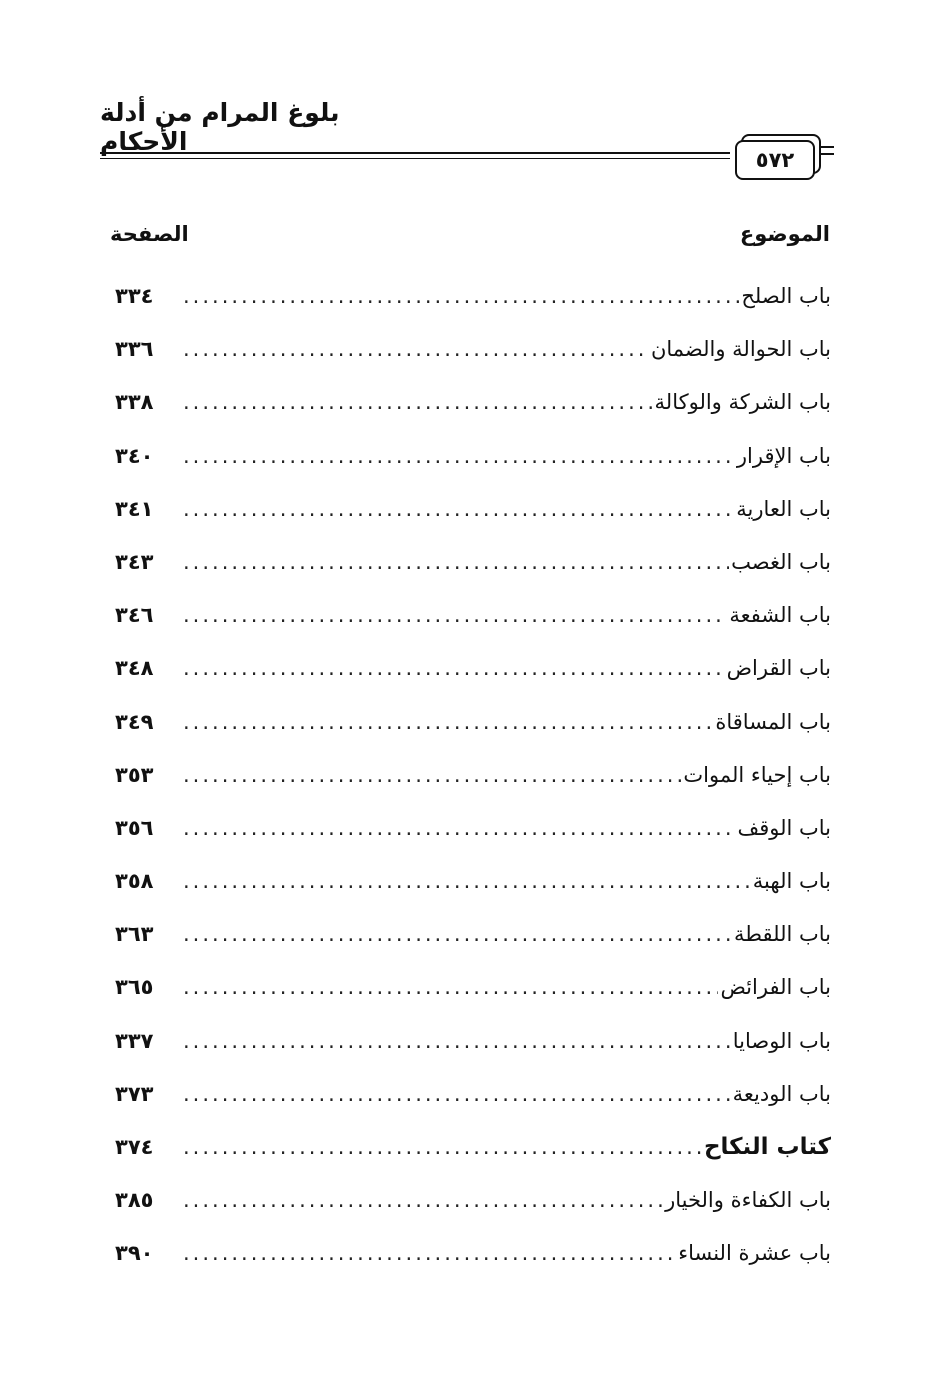  I want to click on toc-entry-page: ٣٧٤, so click(134, 1147).